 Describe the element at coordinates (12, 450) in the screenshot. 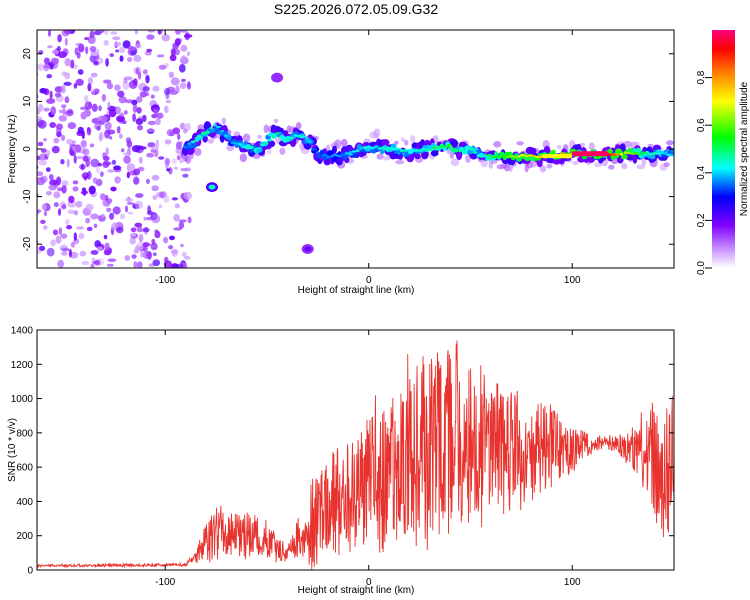

I see `snr-y-axis-label: SNR (10 * v/v)` at that location.